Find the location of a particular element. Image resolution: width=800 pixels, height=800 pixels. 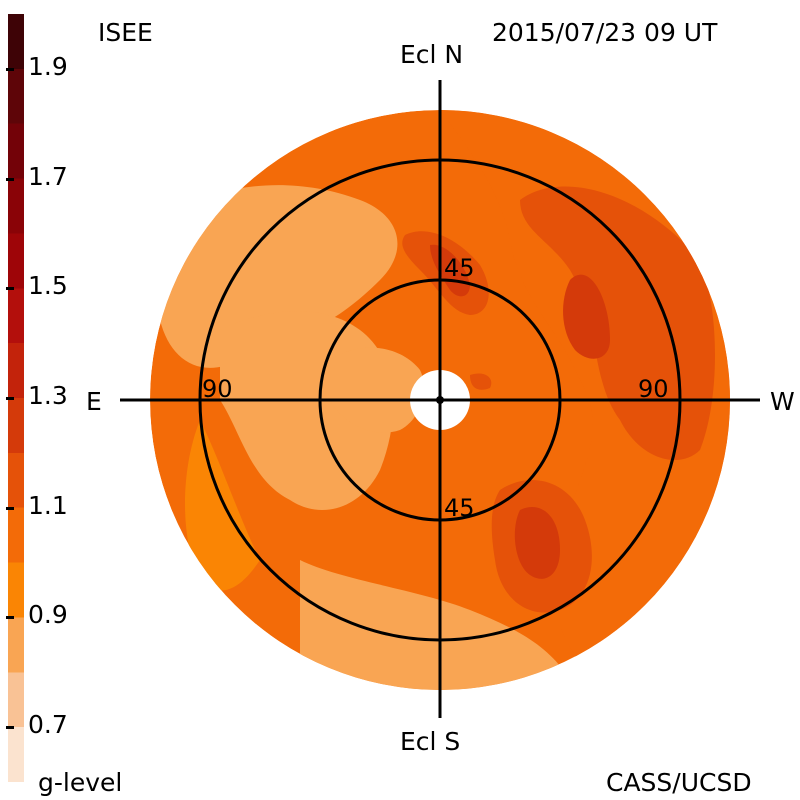

contour-west-inner is located at coordinates (617, 323).